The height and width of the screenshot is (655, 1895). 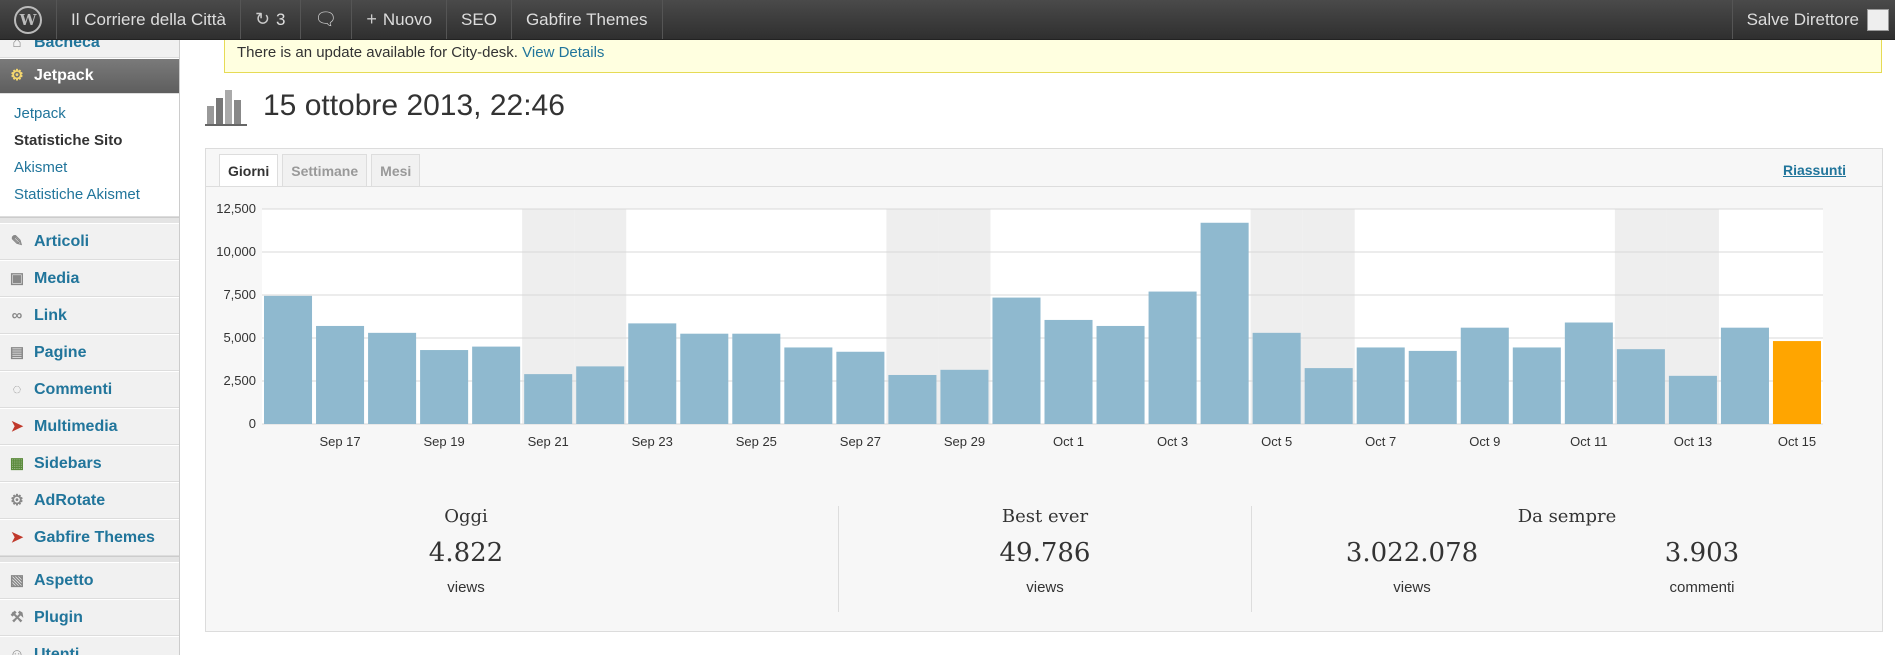 What do you see at coordinates (64, 75) in the screenshot?
I see `menu-label: Jetpack` at bounding box center [64, 75].